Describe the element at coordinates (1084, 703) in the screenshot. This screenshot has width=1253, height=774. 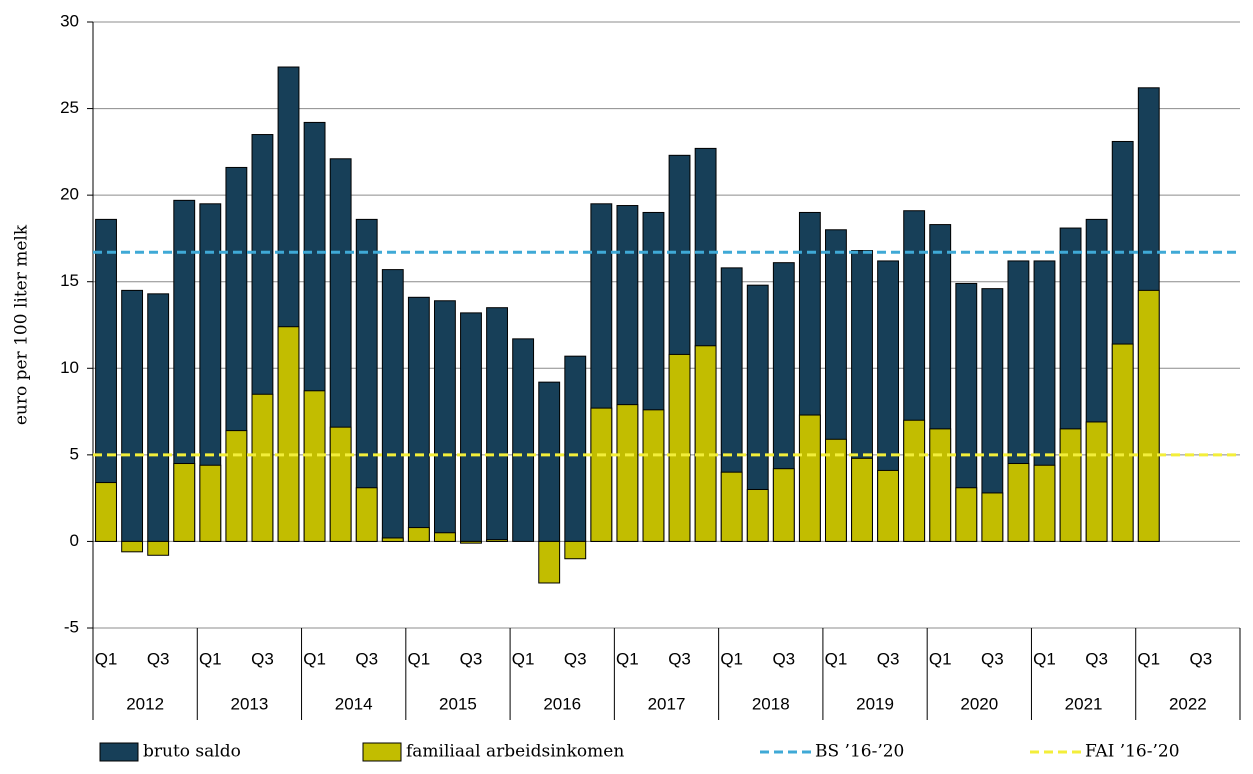
I see `group-label: 2021` at that location.